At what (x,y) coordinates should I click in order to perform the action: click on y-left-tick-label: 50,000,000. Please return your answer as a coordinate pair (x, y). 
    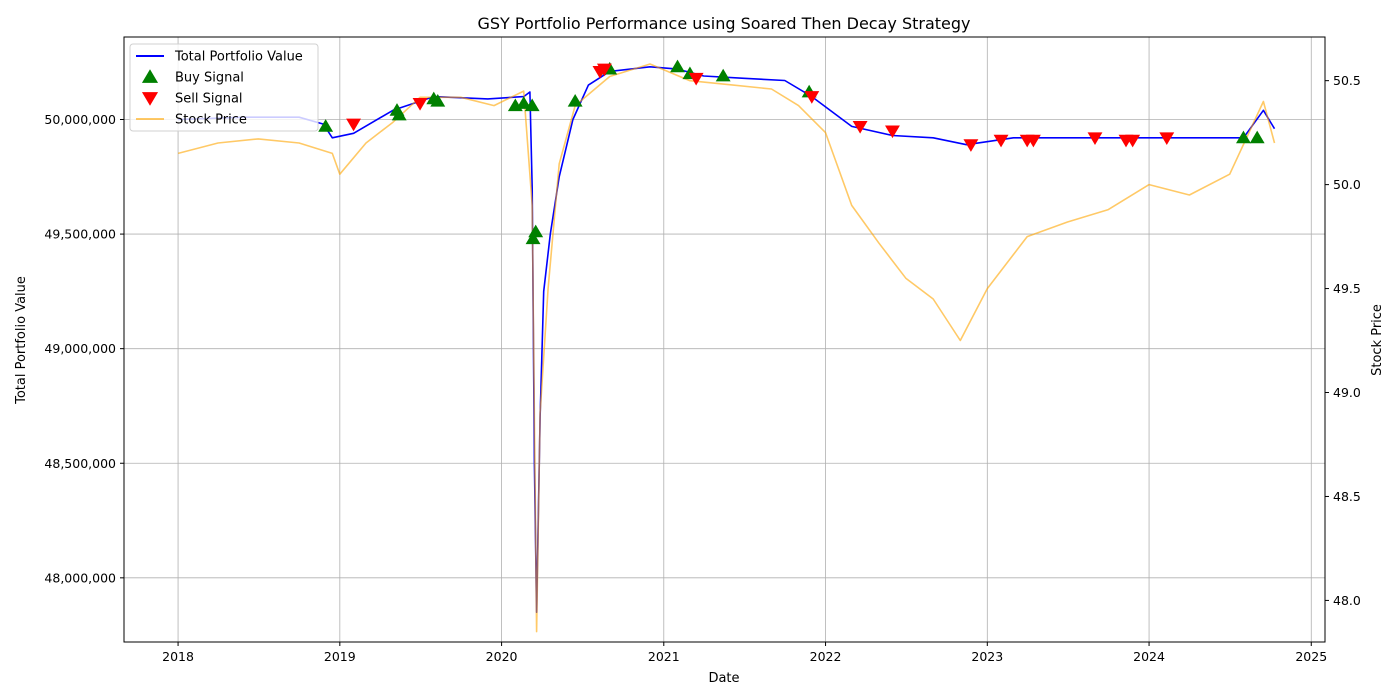
    Looking at the image, I should click on (80, 119).